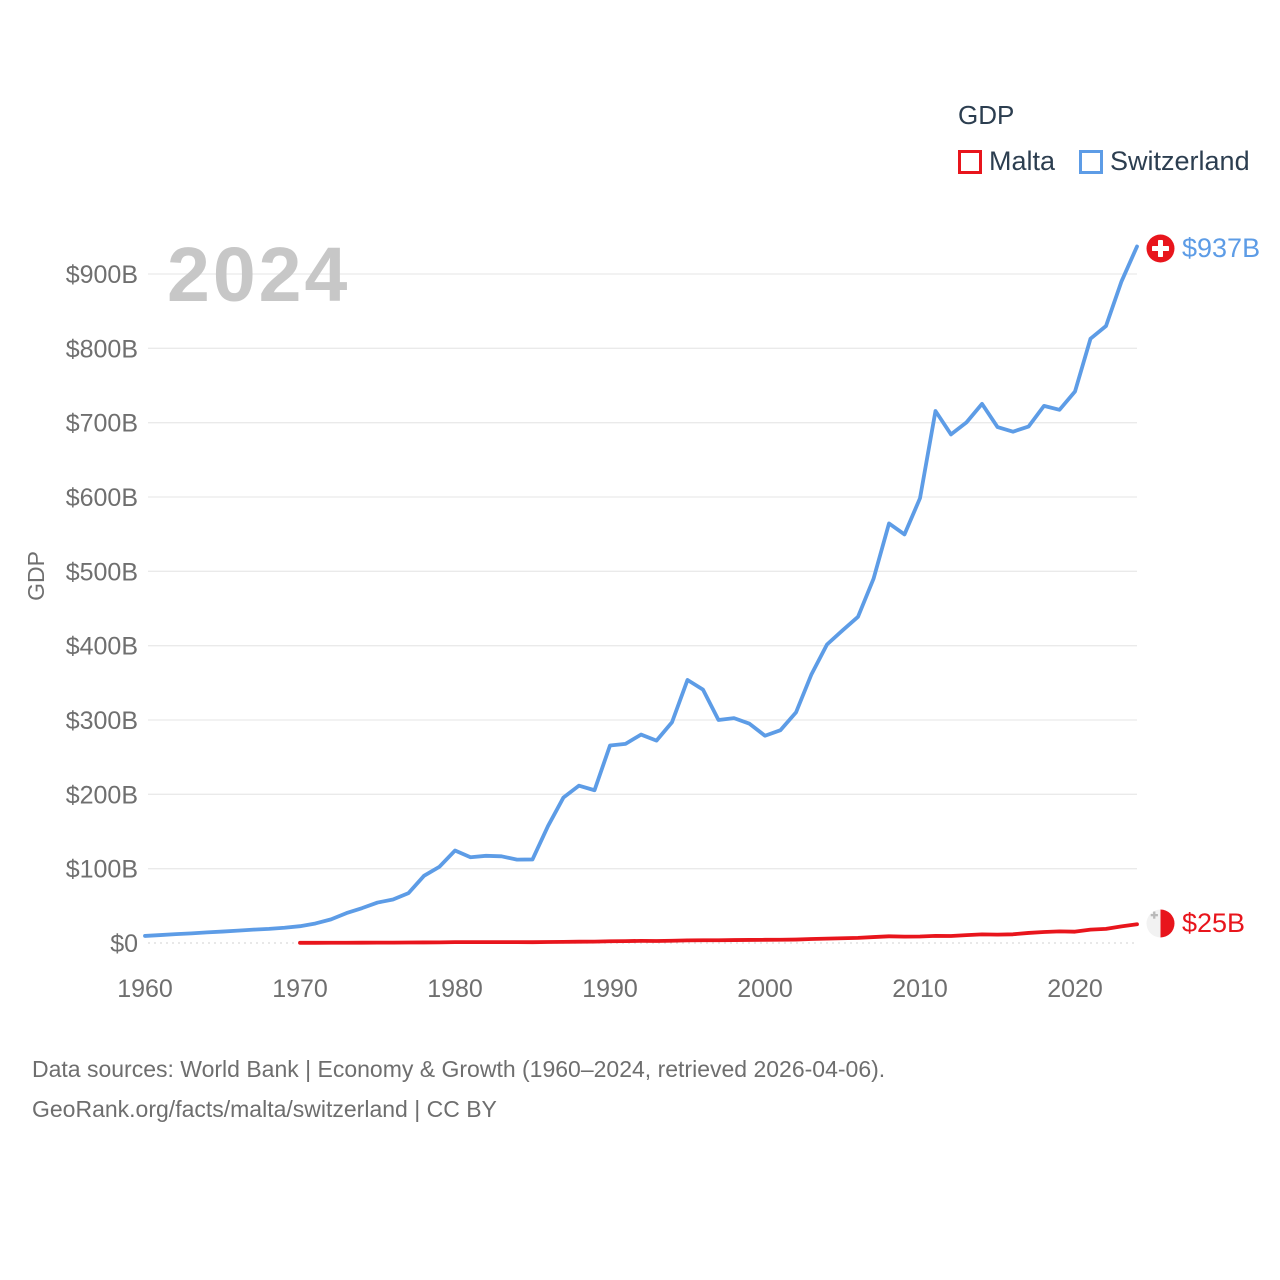 The image size is (1280, 1280). Describe the element at coordinates (970, 161) in the screenshot. I see `malta-series-swatch` at that location.